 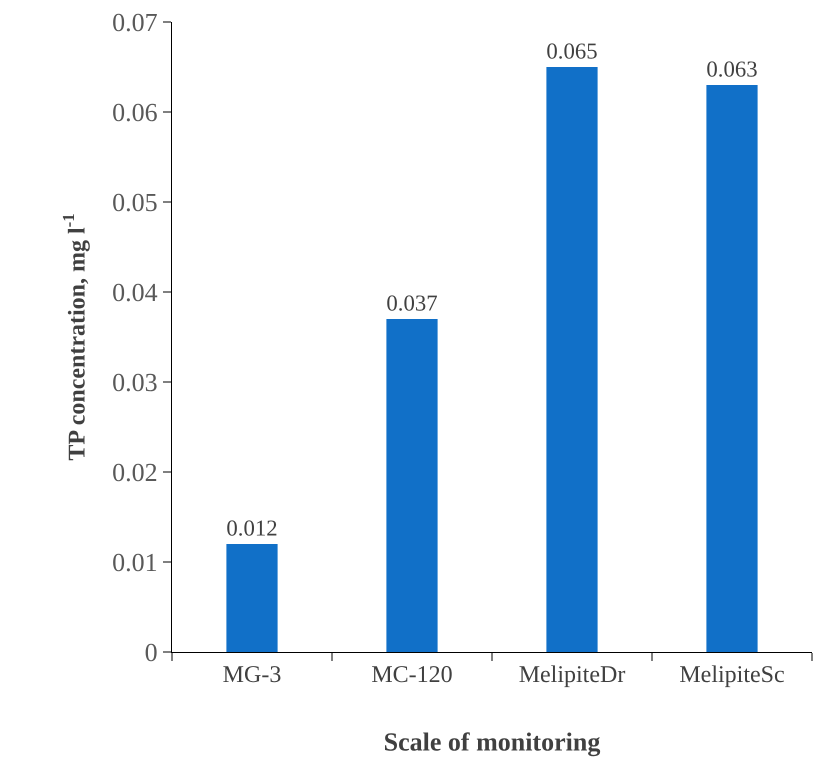 I want to click on y-tick-label: 0.06, so click(x=135, y=113).